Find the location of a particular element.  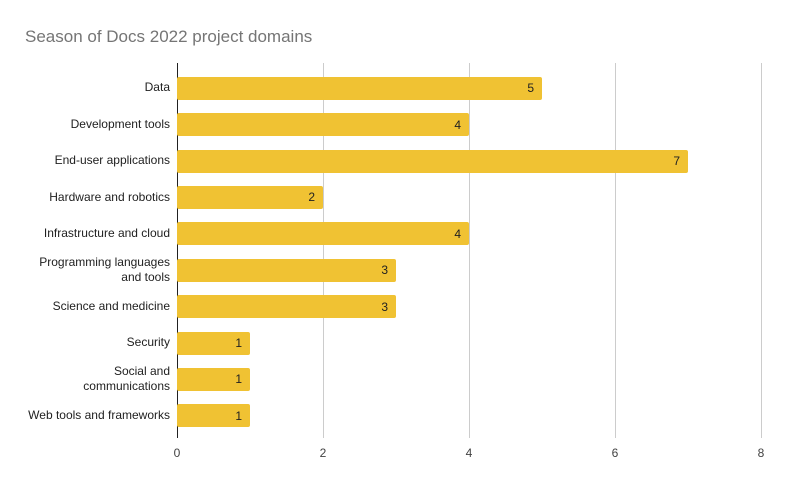

category-label: Web tools and frameworks is located at coordinates (99, 414).